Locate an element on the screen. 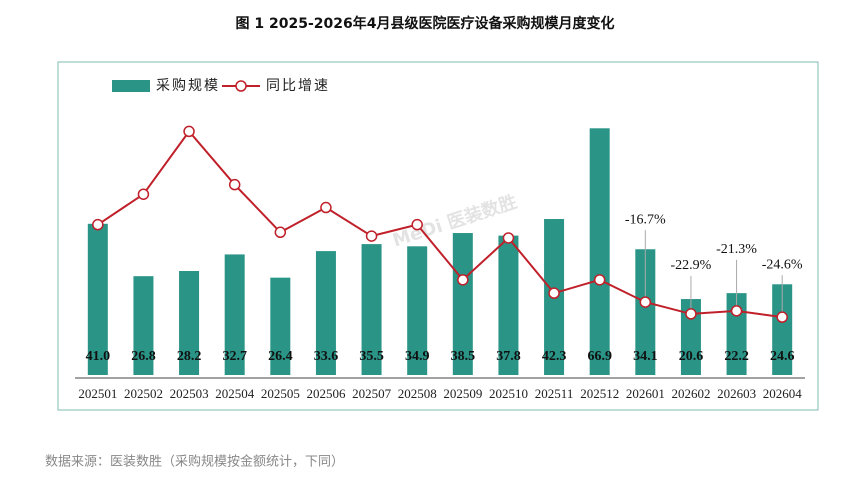  x-tick-label: 202601 is located at coordinates (645, 393).